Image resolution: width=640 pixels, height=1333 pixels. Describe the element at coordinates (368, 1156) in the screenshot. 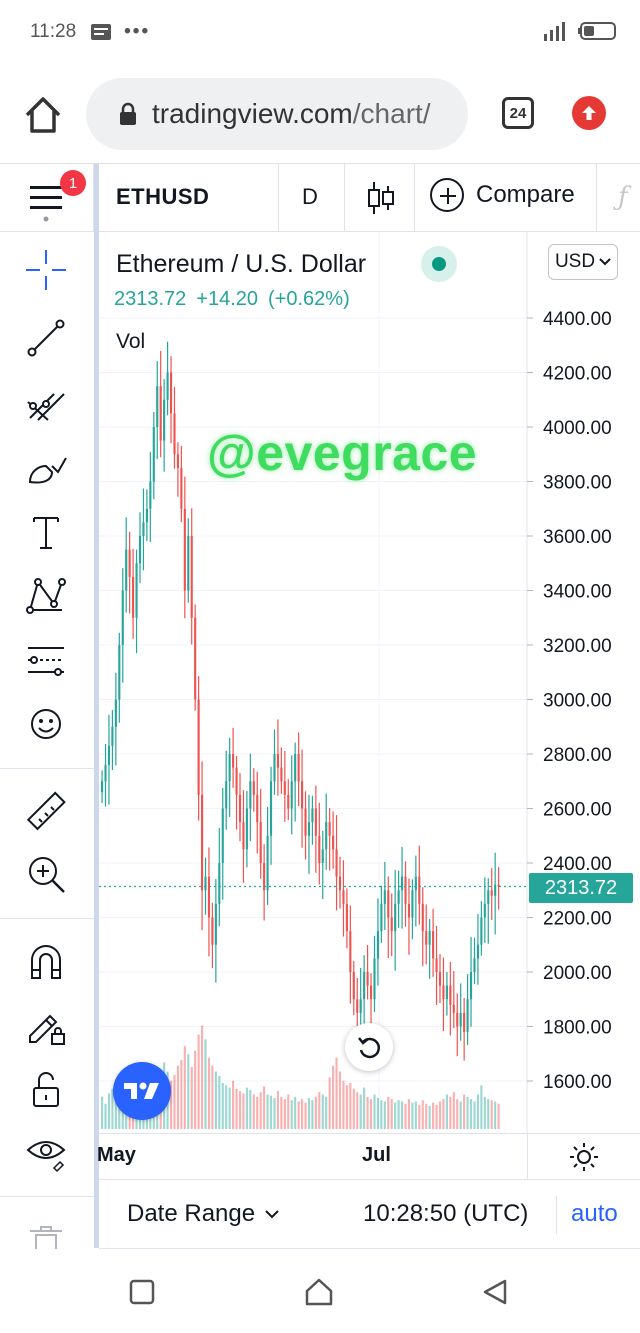

I see `time-axis: May Jul` at that location.